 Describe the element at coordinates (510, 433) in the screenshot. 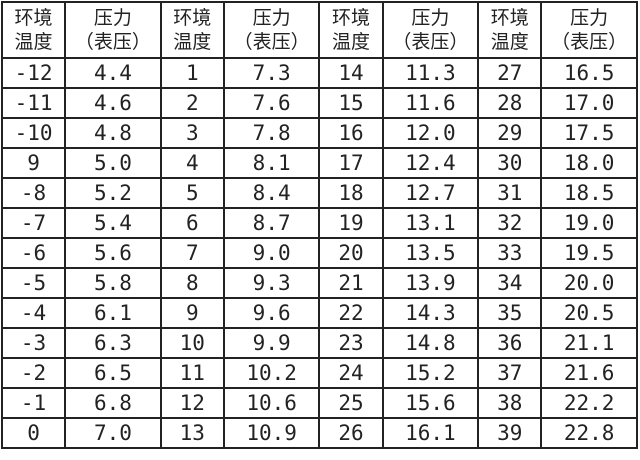

I see `temperature-cell: 39` at that location.